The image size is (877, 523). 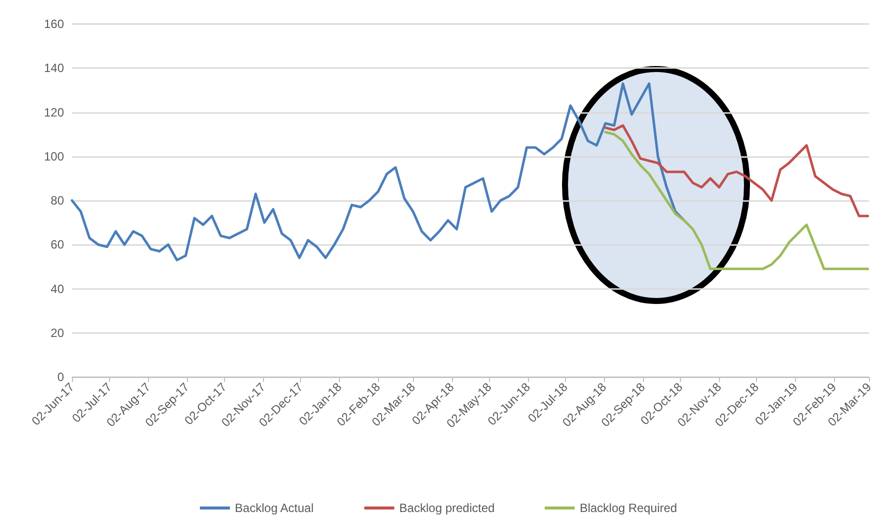 I want to click on y-tick-label: 100, so click(x=54, y=156).